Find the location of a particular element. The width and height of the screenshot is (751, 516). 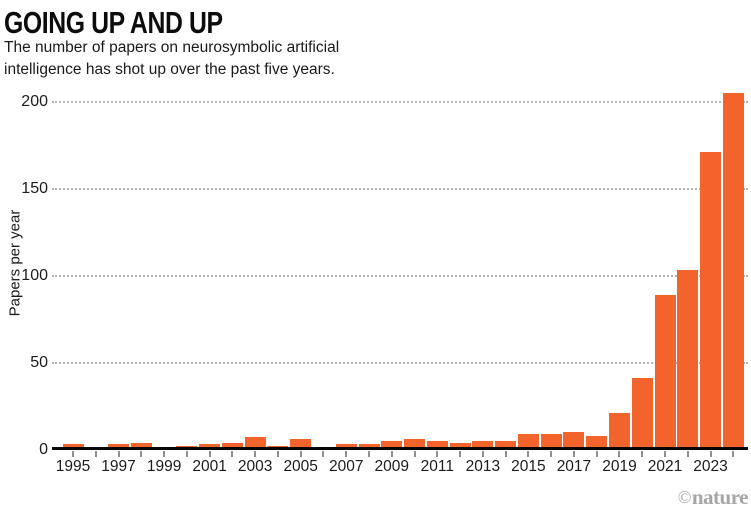

x-tick-label-2015: 2015 is located at coordinates (528, 466).